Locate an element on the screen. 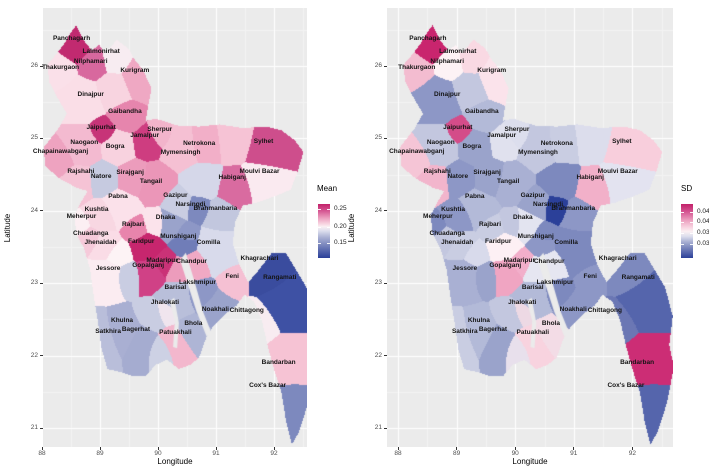  legend-tick-label: 0.035 is located at coordinates (703, 232).